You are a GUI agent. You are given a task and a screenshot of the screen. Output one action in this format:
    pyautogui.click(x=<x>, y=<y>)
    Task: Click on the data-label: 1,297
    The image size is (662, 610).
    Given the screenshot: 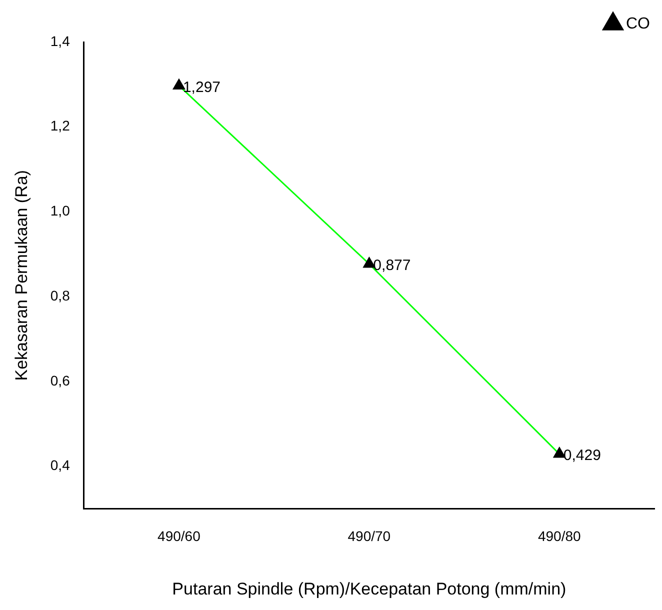 What is the action you would take?
    pyautogui.click(x=201, y=87)
    